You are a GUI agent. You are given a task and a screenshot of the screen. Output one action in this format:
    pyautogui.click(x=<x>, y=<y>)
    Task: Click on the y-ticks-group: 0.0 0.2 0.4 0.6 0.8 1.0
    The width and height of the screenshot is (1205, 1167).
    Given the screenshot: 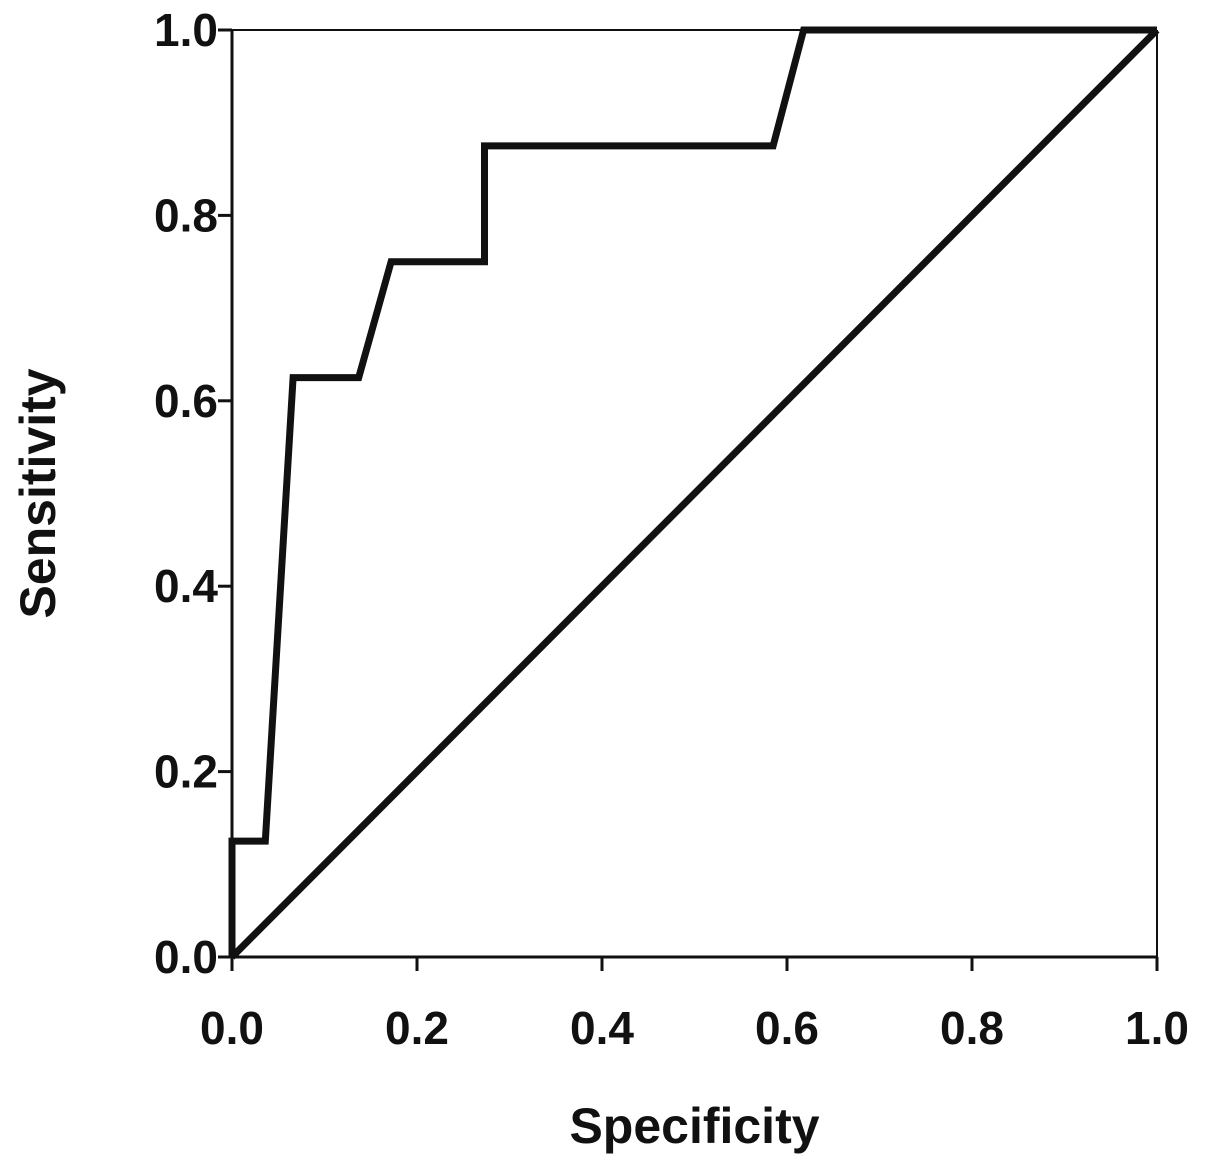 What is the action you would take?
    pyautogui.click(x=193, y=493)
    